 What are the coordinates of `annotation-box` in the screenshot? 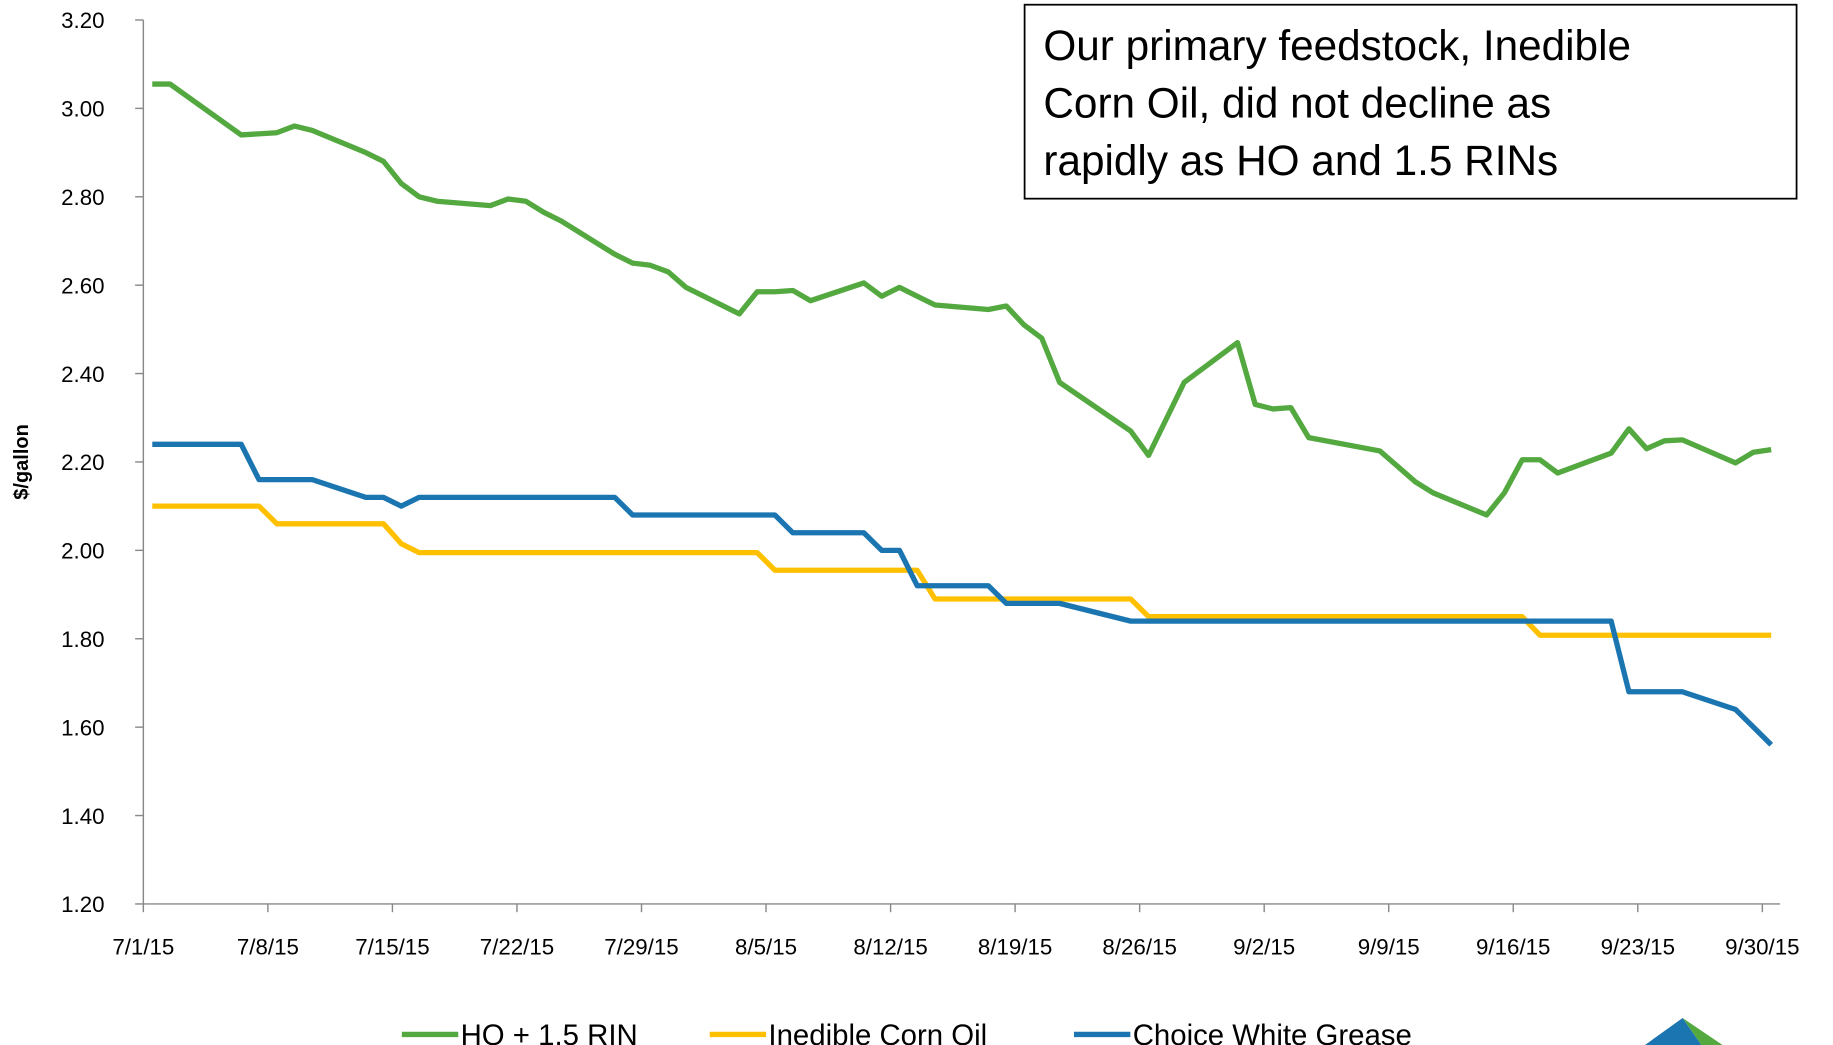 It's located at (1410, 101).